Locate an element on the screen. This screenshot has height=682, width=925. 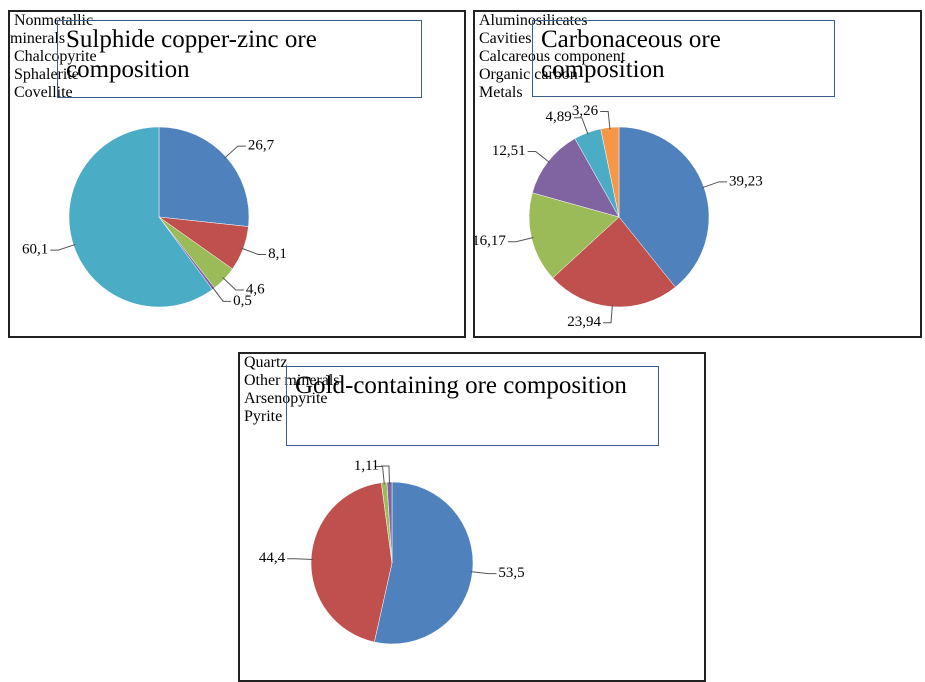
legend-item: Pyrite is located at coordinates (310, 417).